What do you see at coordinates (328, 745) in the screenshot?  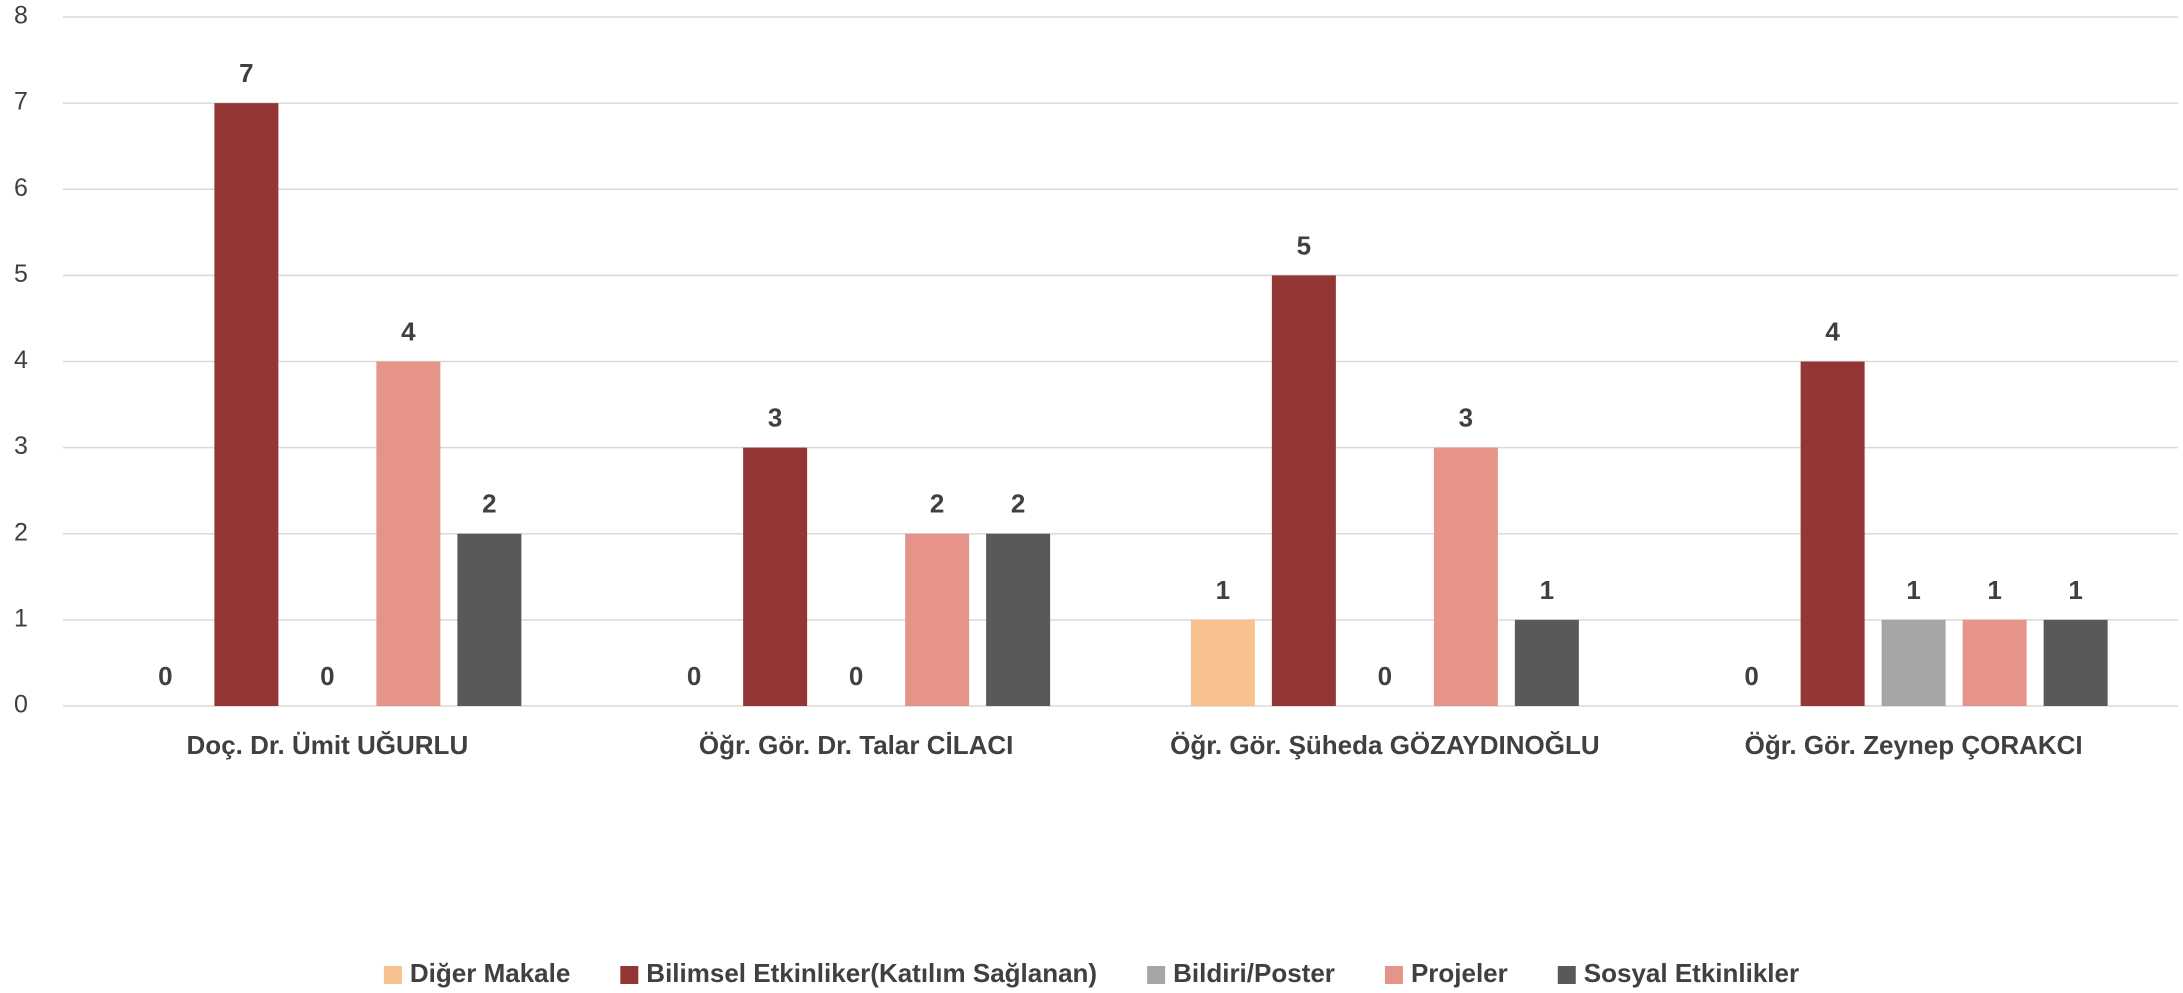 I see `x-tick-label: Doç. Dr. Ümit UĞURLU` at bounding box center [328, 745].